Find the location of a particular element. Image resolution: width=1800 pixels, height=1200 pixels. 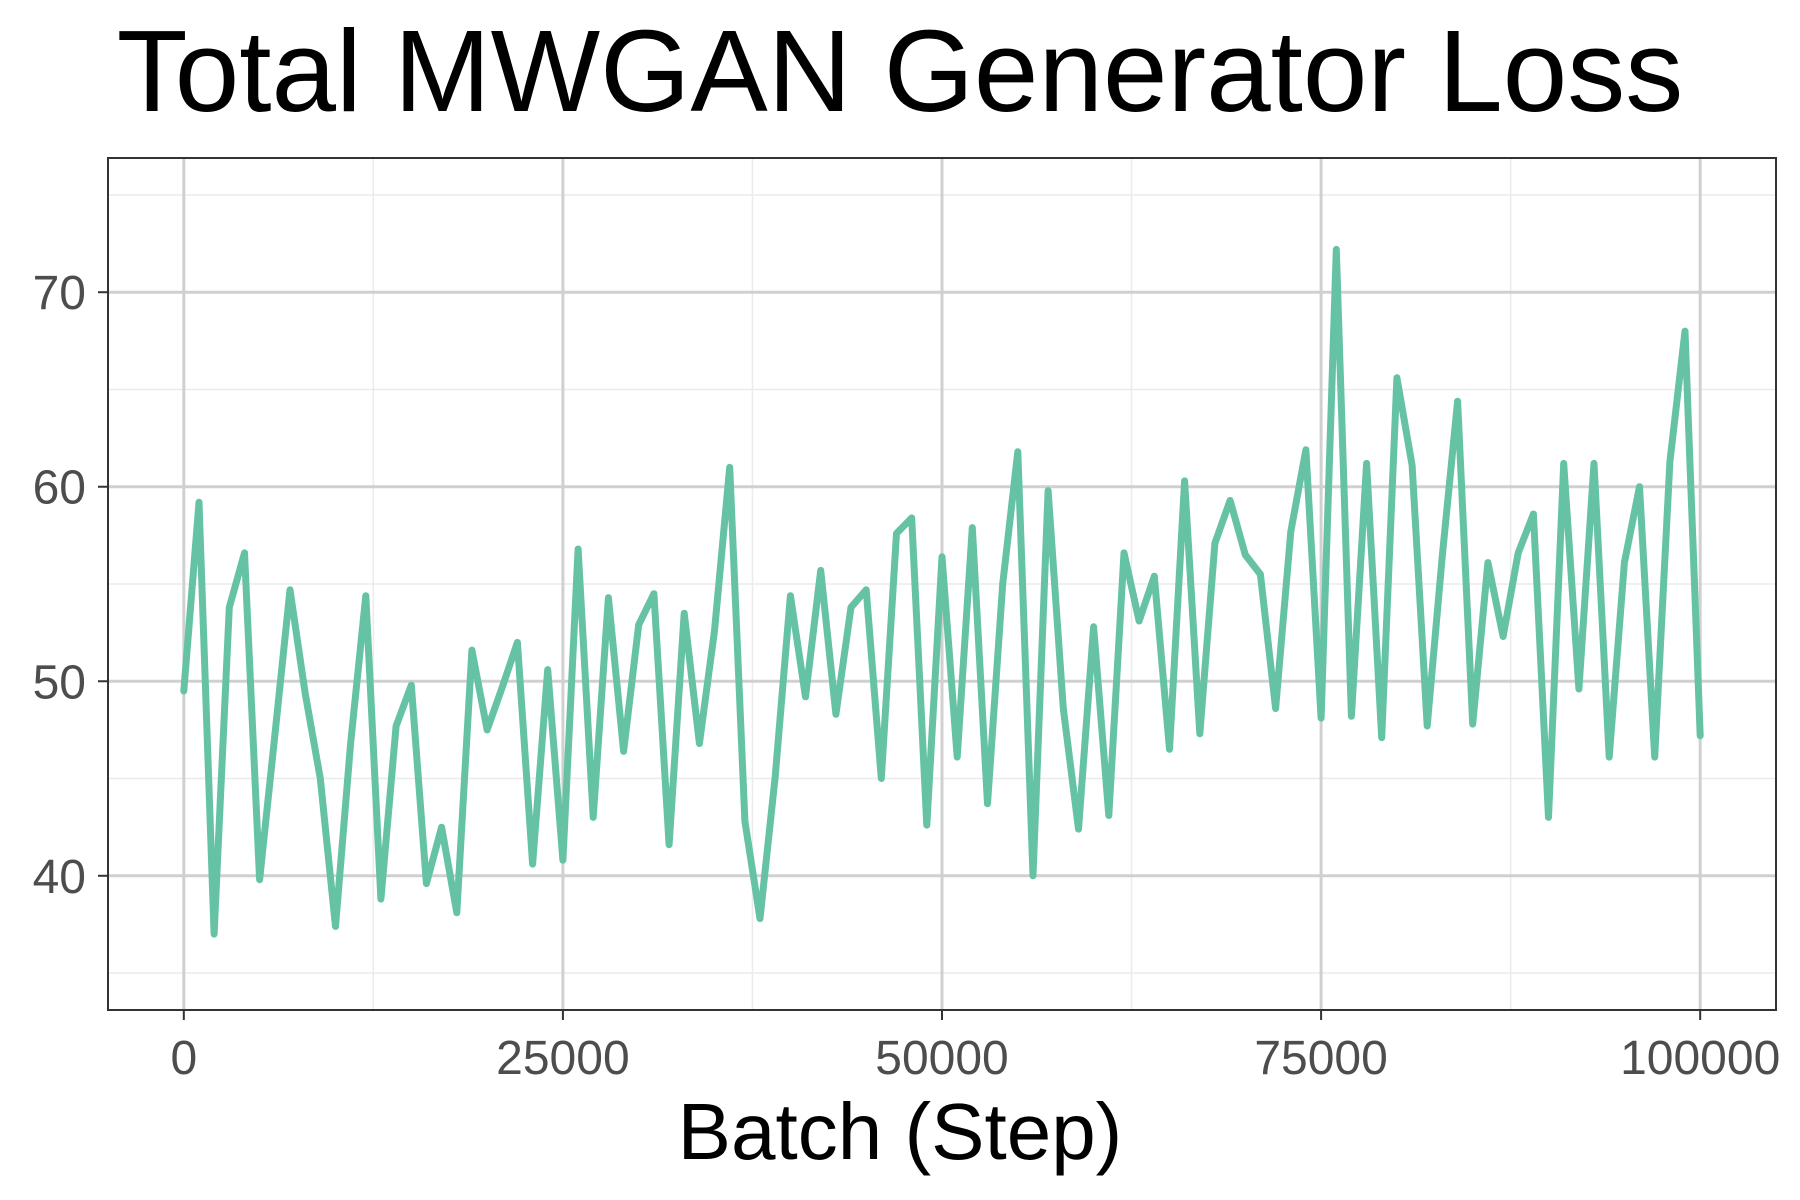

chart-title: Total MWGAN Generator Loss is located at coordinates (900, 71).